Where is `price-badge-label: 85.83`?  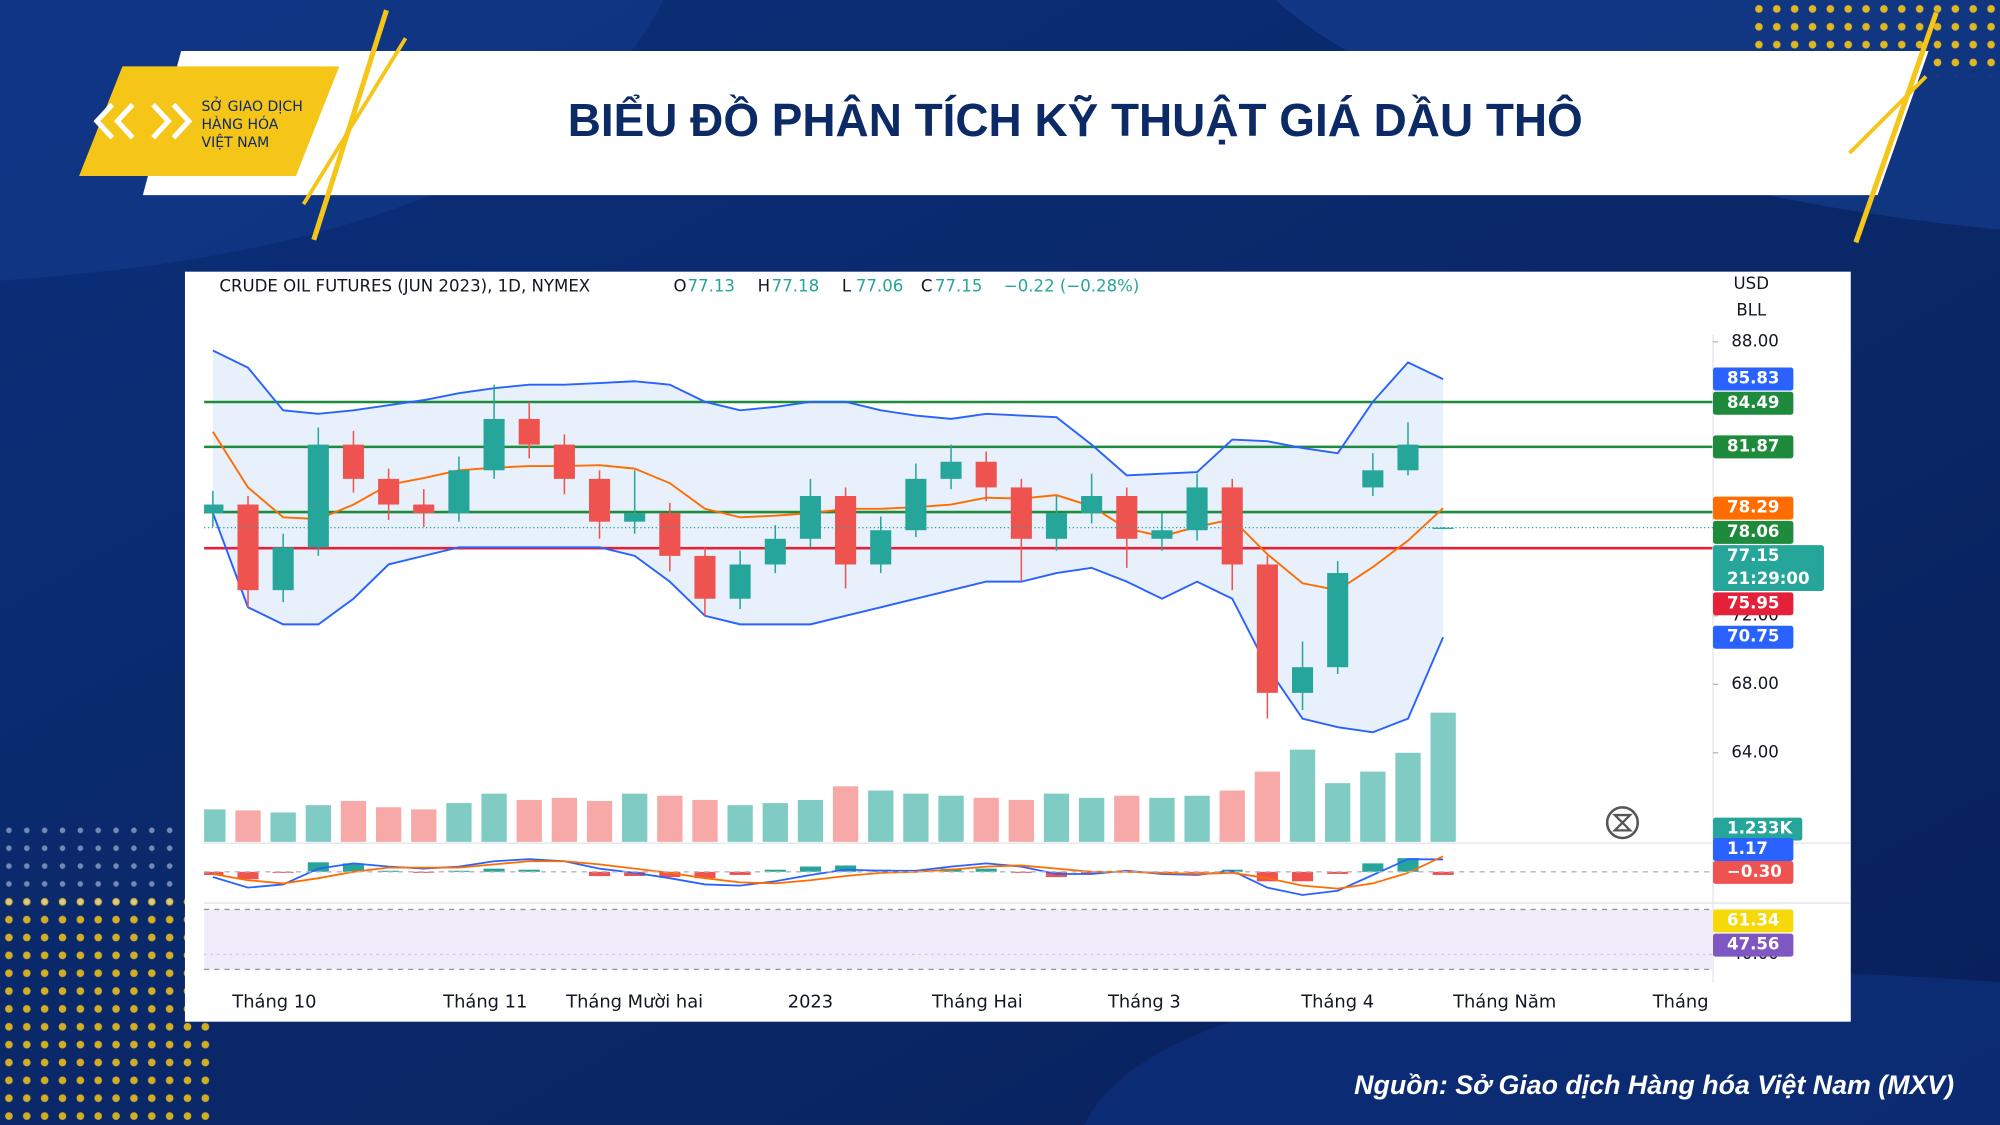 price-badge-label: 85.83 is located at coordinates (1753, 378).